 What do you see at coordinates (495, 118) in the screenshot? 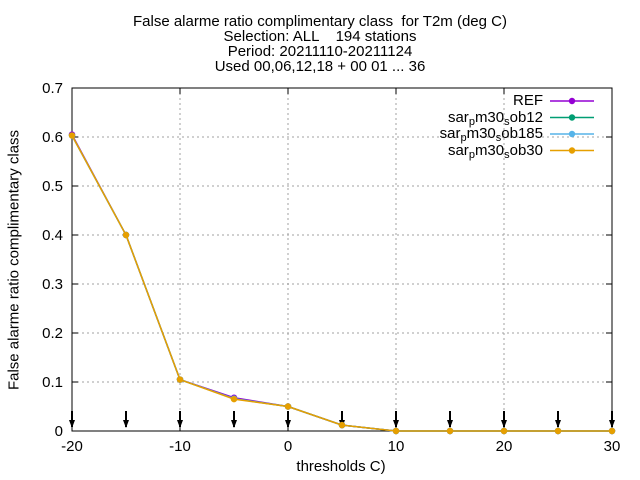
I see `legend-entry: sarpm30sob12` at bounding box center [495, 118].